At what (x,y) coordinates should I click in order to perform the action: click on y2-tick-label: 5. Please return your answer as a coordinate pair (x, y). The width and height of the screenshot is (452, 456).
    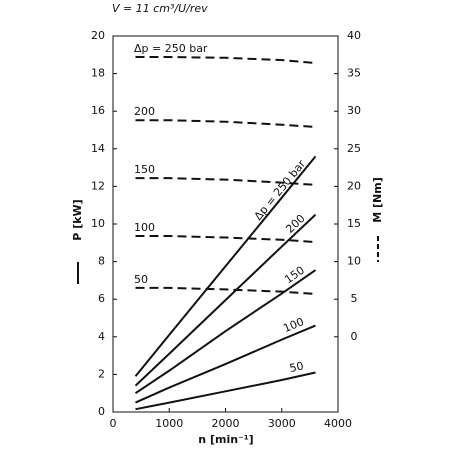
    Looking at the image, I should click on (354, 298).